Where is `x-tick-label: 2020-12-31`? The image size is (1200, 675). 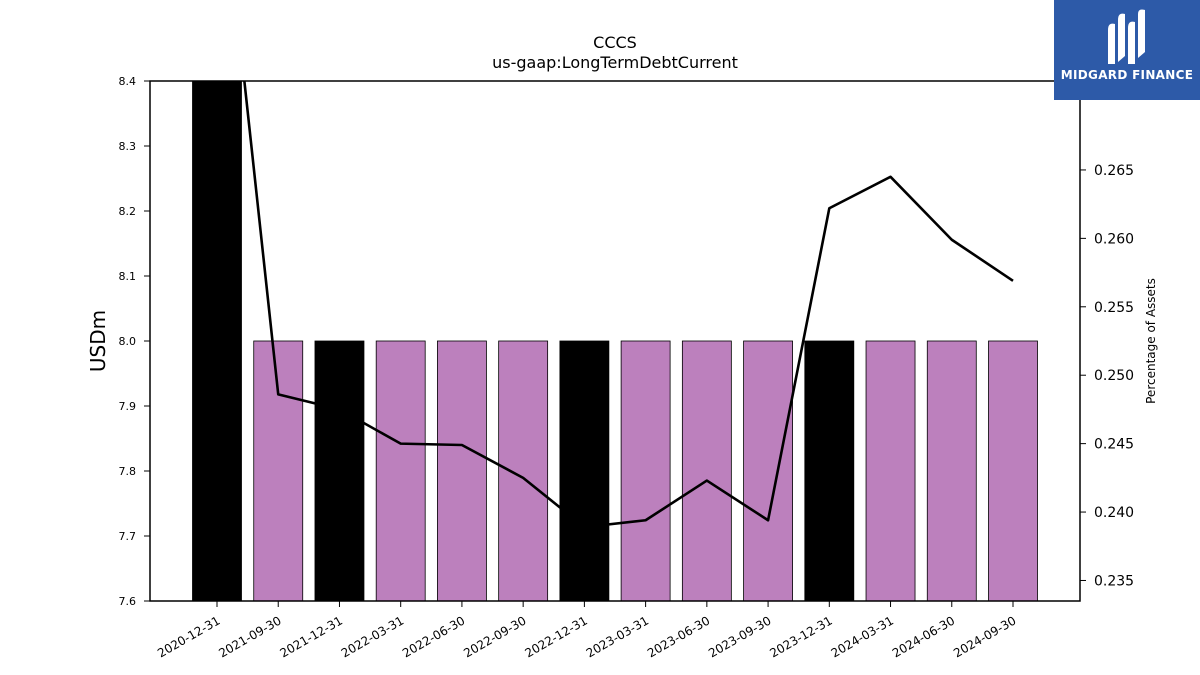
x-tick-label: 2020-12-31 is located at coordinates (188, 636).